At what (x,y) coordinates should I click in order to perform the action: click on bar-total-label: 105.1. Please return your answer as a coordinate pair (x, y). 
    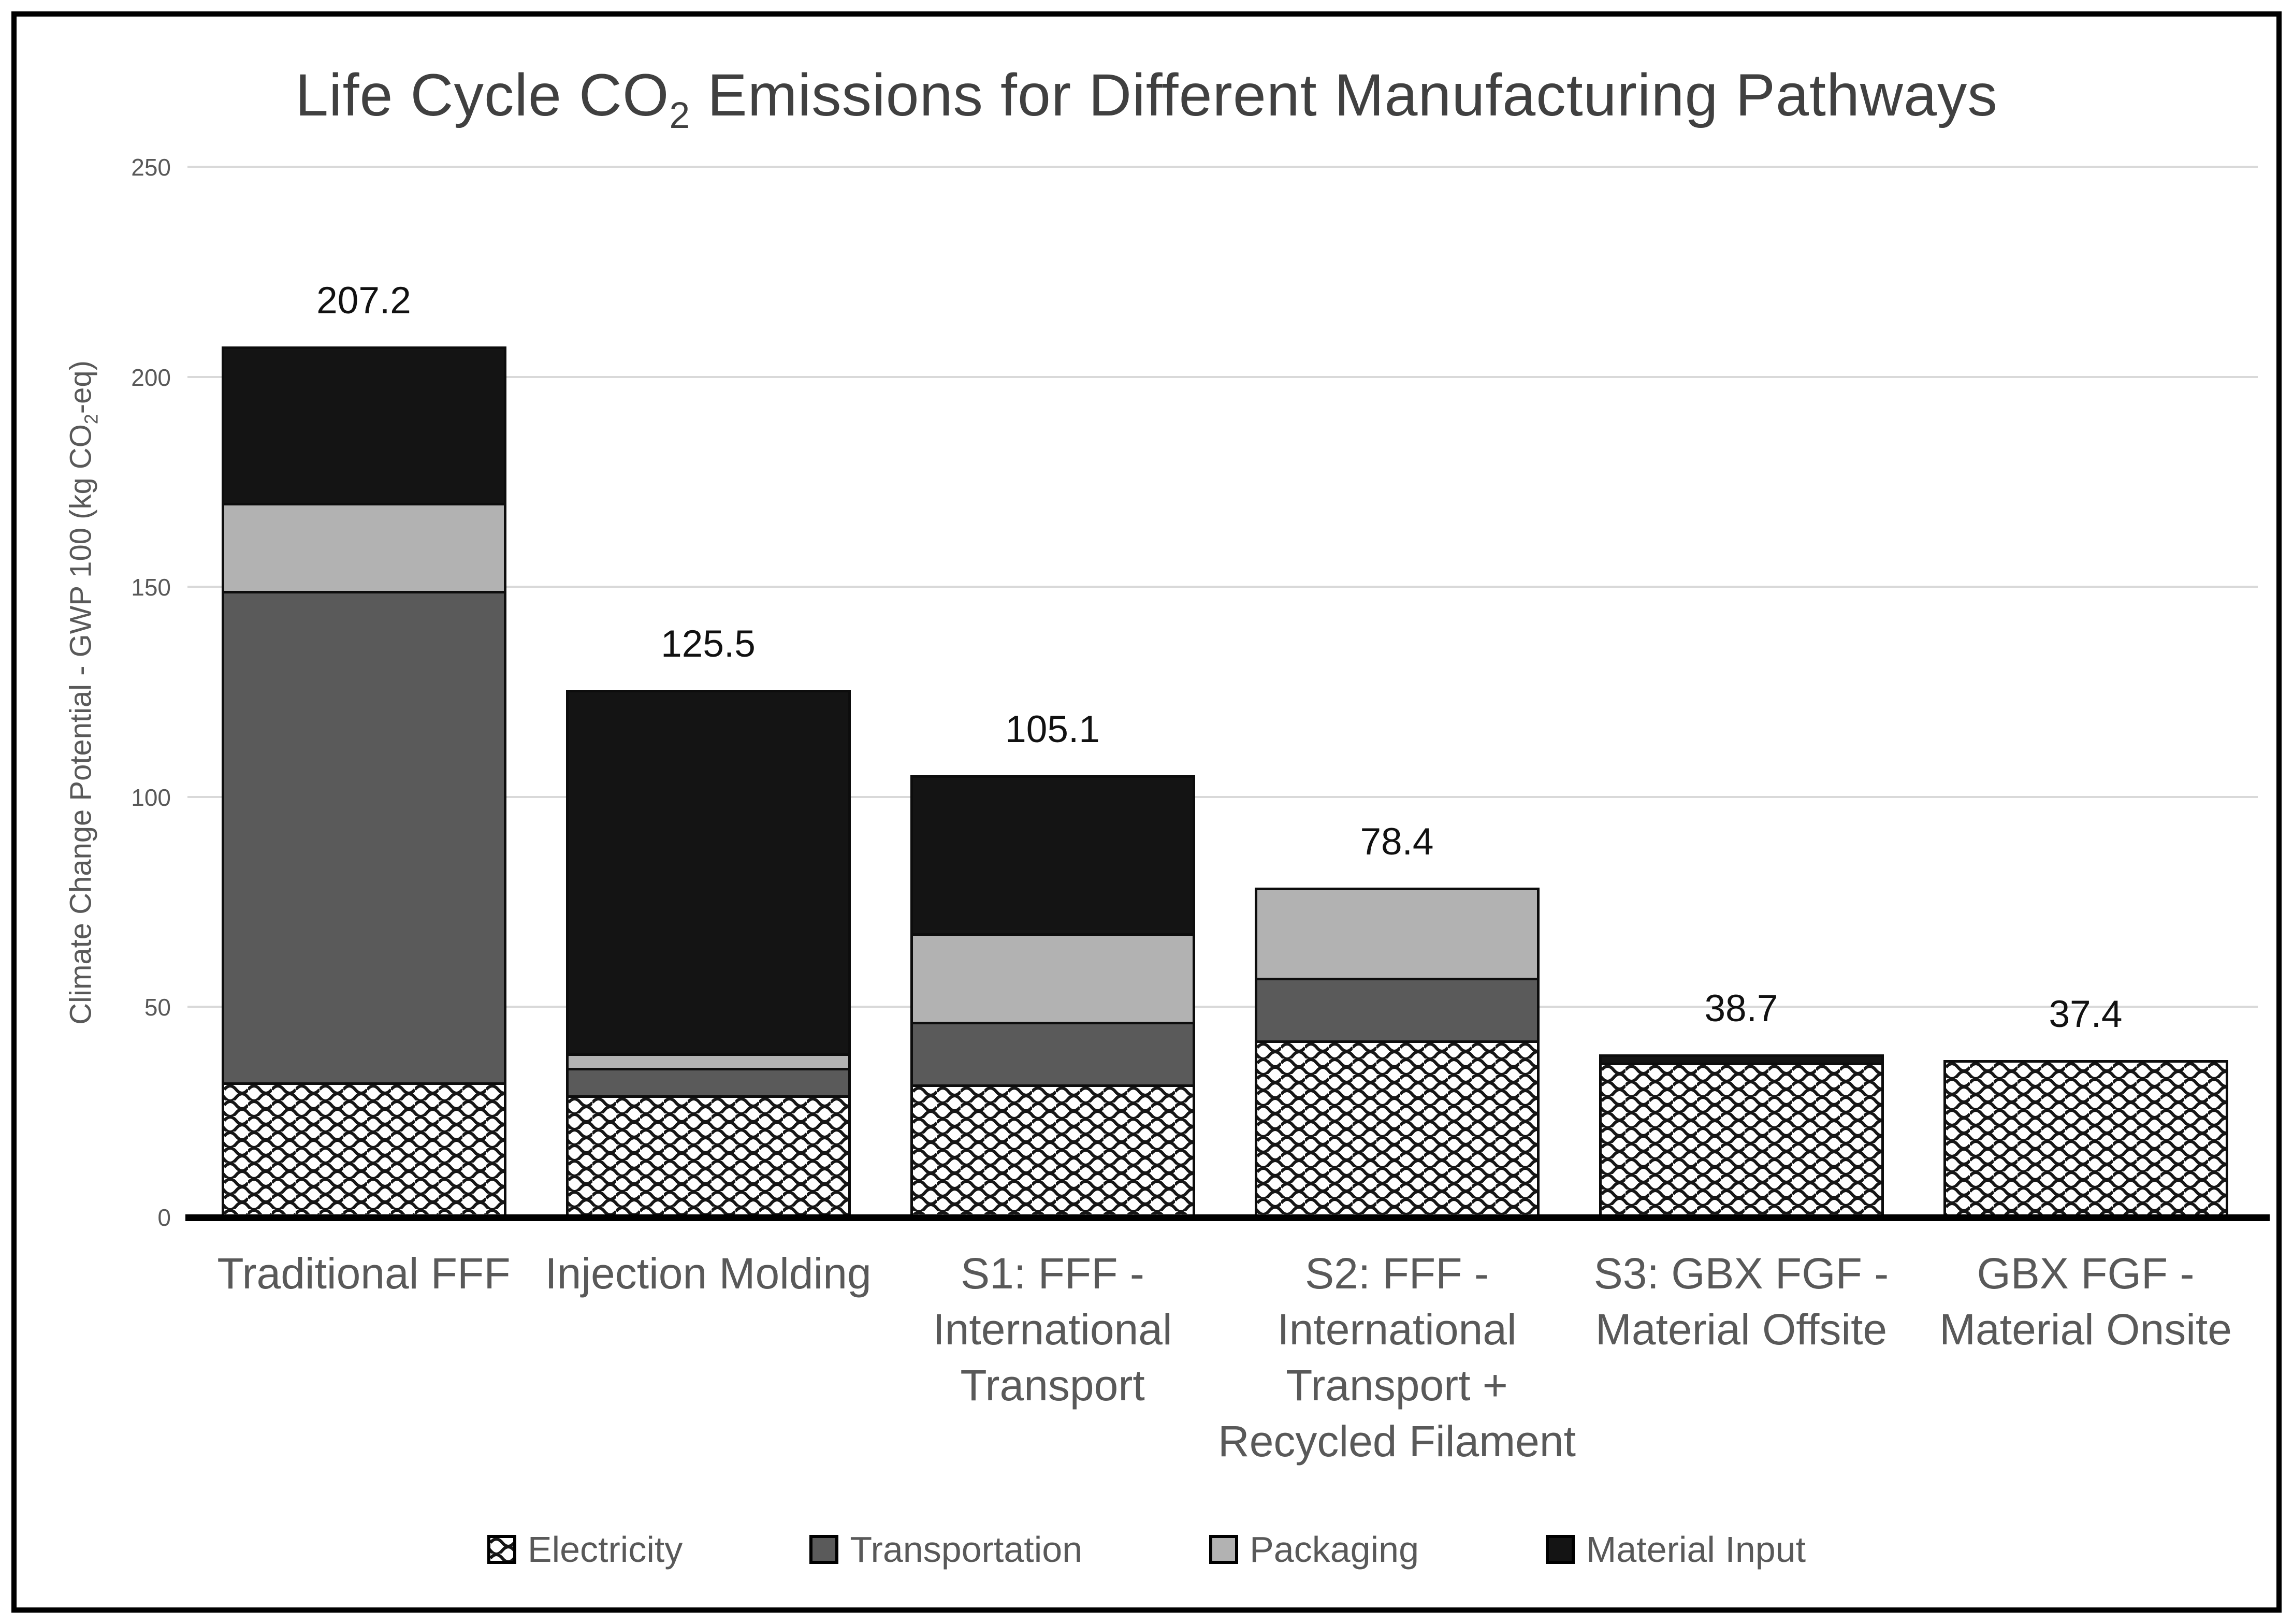
    Looking at the image, I should click on (1052, 730).